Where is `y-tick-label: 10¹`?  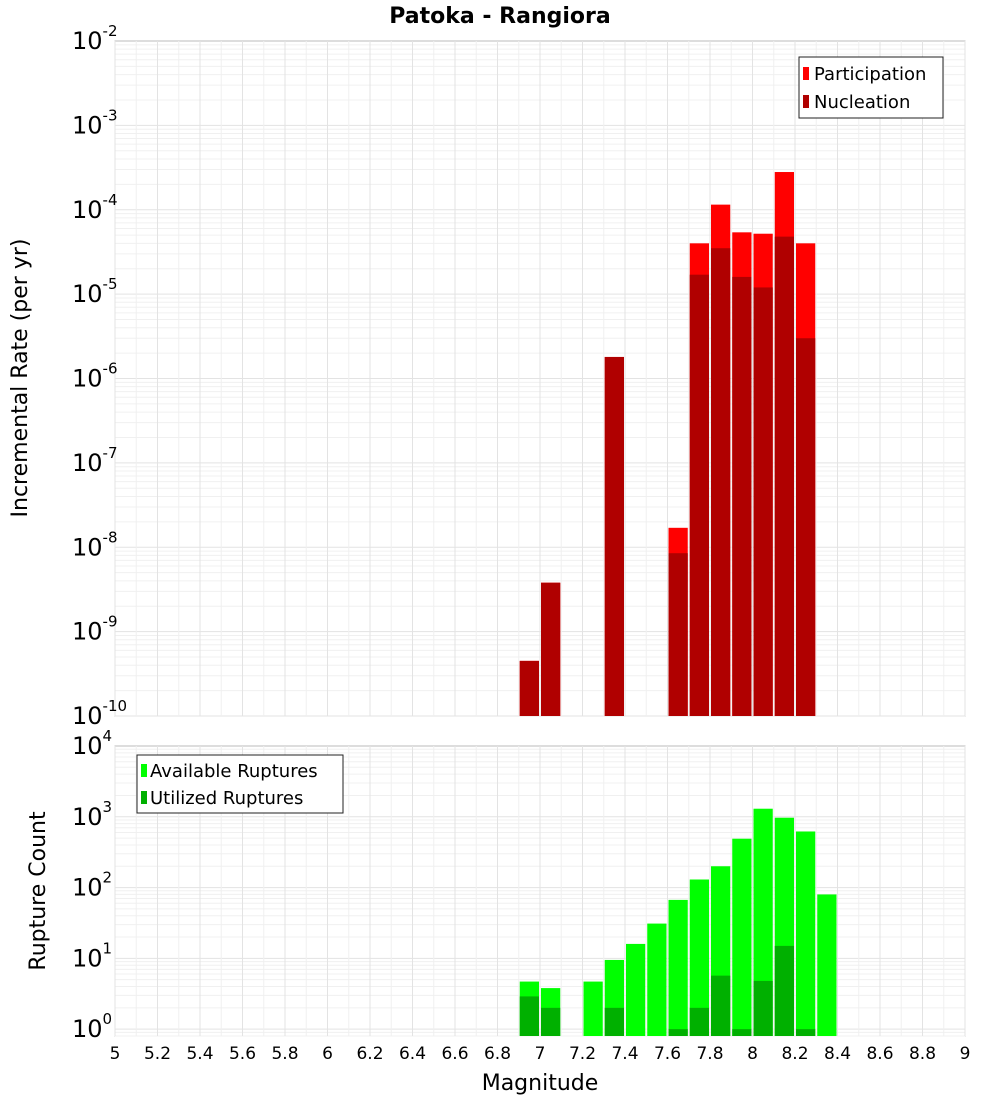
y-tick-label: 10¹ is located at coordinates (92, 955).